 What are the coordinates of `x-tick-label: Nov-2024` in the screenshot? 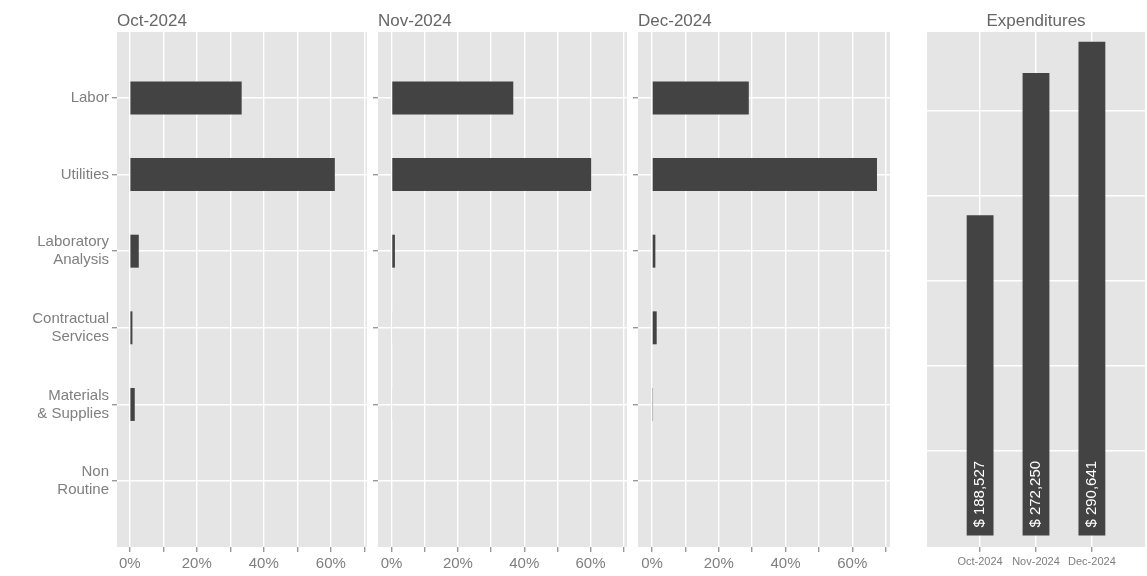 It's located at (1036, 560).